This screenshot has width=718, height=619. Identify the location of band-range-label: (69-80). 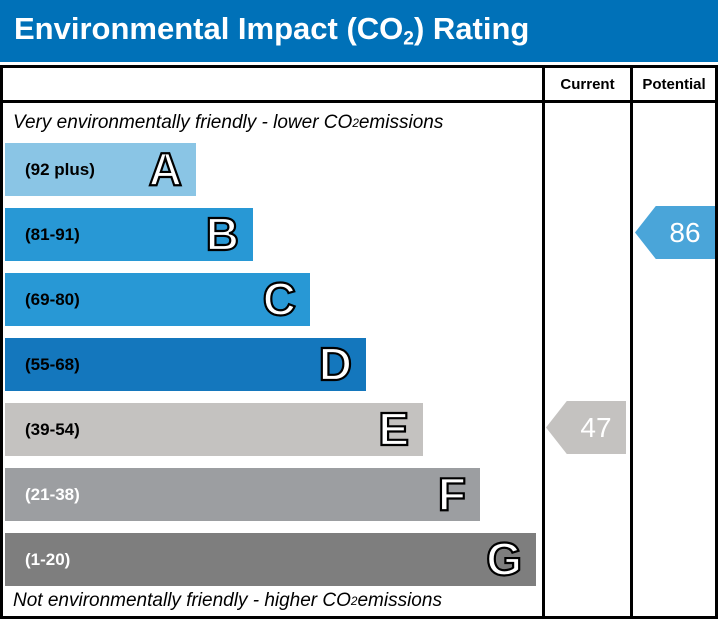
(52, 299).